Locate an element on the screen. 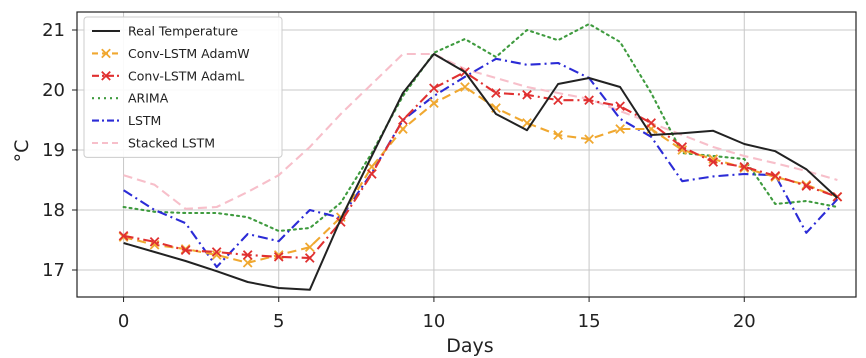 The width and height of the screenshot is (866, 358). legend-label-5: Stacked LSTM is located at coordinates (171, 143).